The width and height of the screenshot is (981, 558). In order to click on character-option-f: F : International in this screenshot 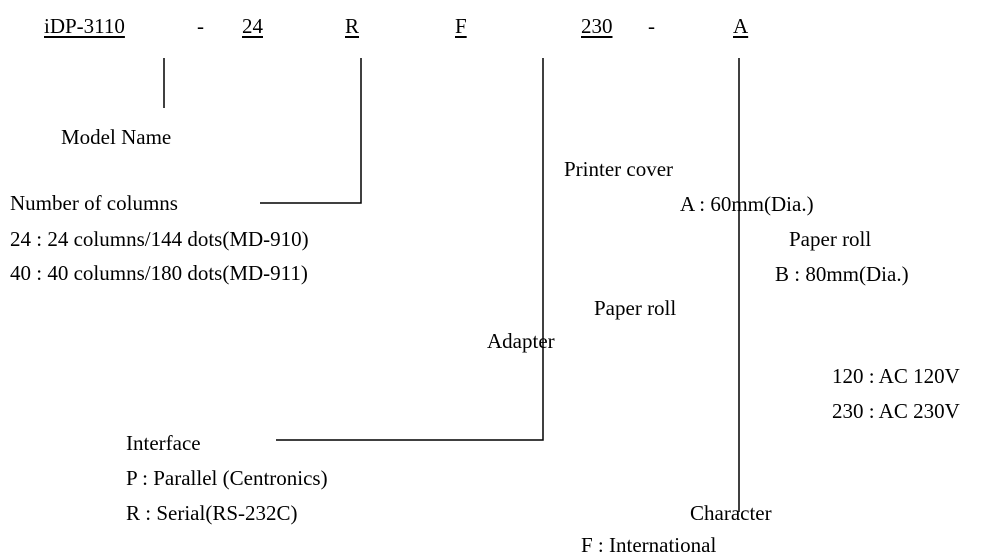, I will do `click(649, 545)`.